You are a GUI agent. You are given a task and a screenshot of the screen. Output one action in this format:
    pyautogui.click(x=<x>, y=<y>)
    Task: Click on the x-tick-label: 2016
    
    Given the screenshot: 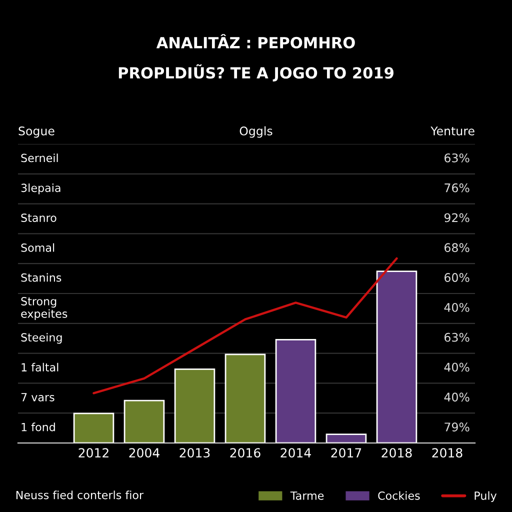 What is the action you would take?
    pyautogui.click(x=245, y=453)
    